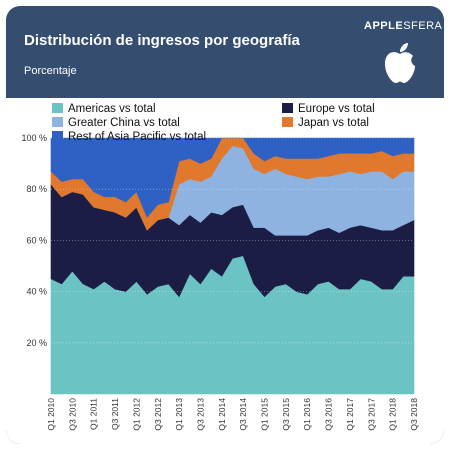 This screenshot has width=450, height=450. Describe the element at coordinates (36, 189) in the screenshot. I see `y-tick-label: 80 %` at that location.